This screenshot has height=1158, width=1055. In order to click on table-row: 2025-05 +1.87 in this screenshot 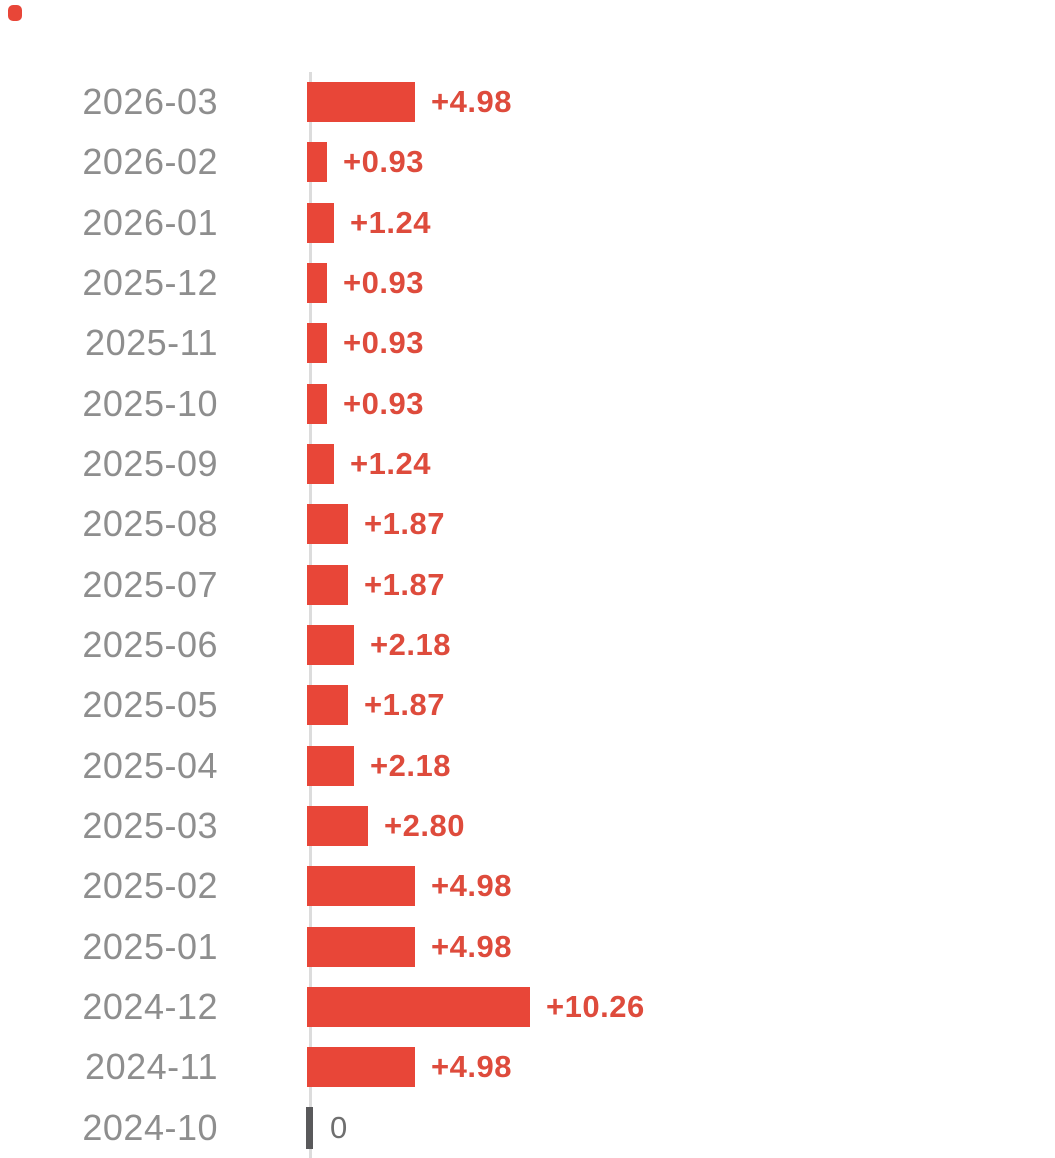, I will do `click(527, 705)`.